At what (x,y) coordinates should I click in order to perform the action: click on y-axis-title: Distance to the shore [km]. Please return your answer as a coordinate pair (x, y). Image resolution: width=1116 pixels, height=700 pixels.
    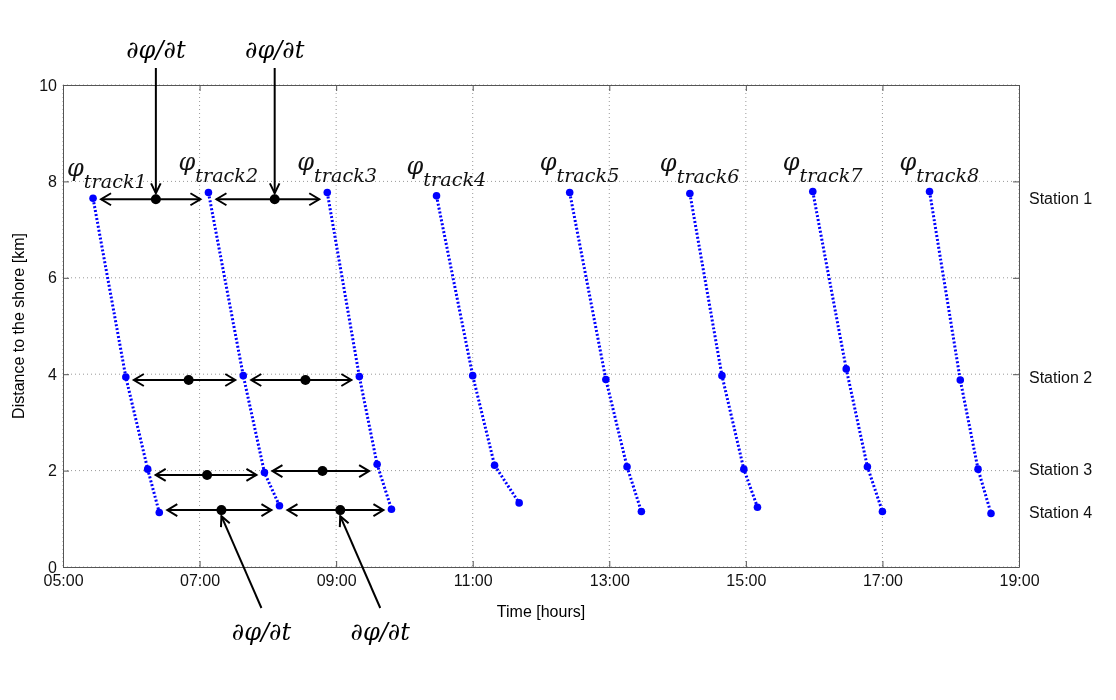
    Looking at the image, I should click on (18, 326).